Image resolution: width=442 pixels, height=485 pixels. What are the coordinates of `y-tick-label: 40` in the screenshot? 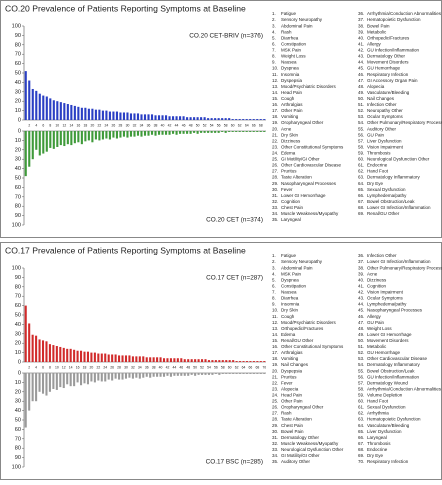 It's located at (18, 325).